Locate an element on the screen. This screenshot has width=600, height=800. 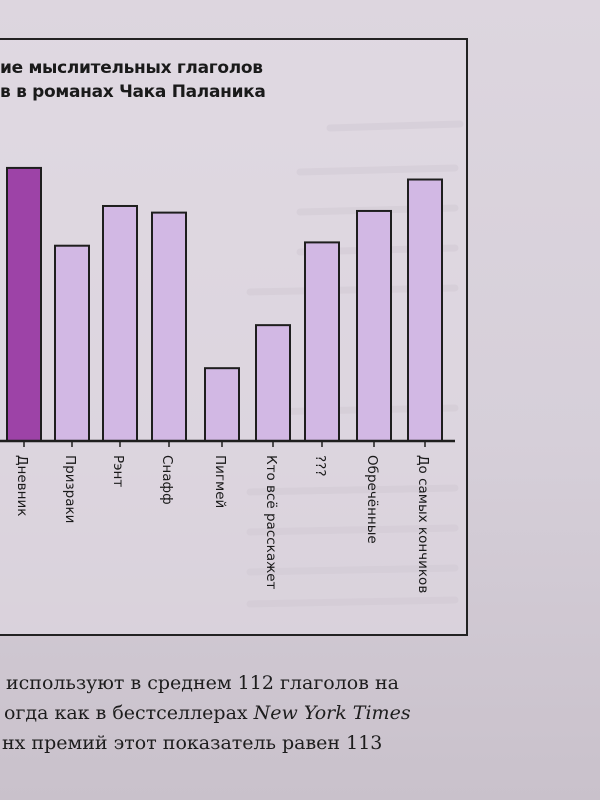
x-tick-label-6: Кто всё расскажет is located at coordinates (271, 522).